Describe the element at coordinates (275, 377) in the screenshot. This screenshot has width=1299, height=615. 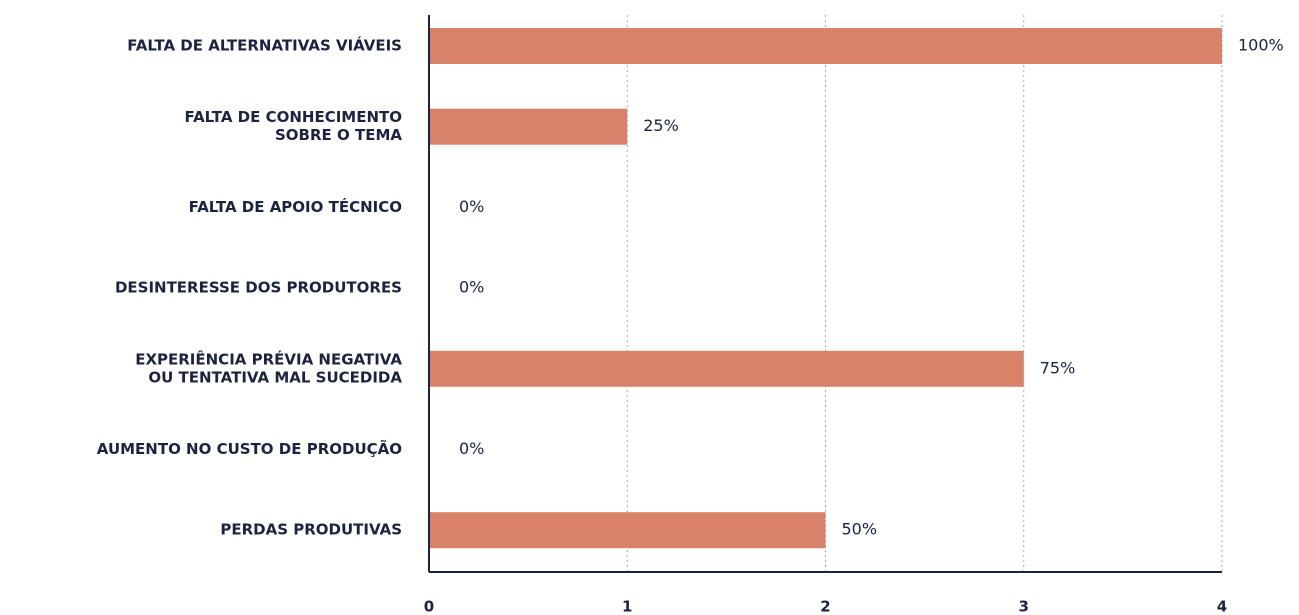
I see `category-label: OU TENTATIVA MAL SUCEDIDA` at that location.